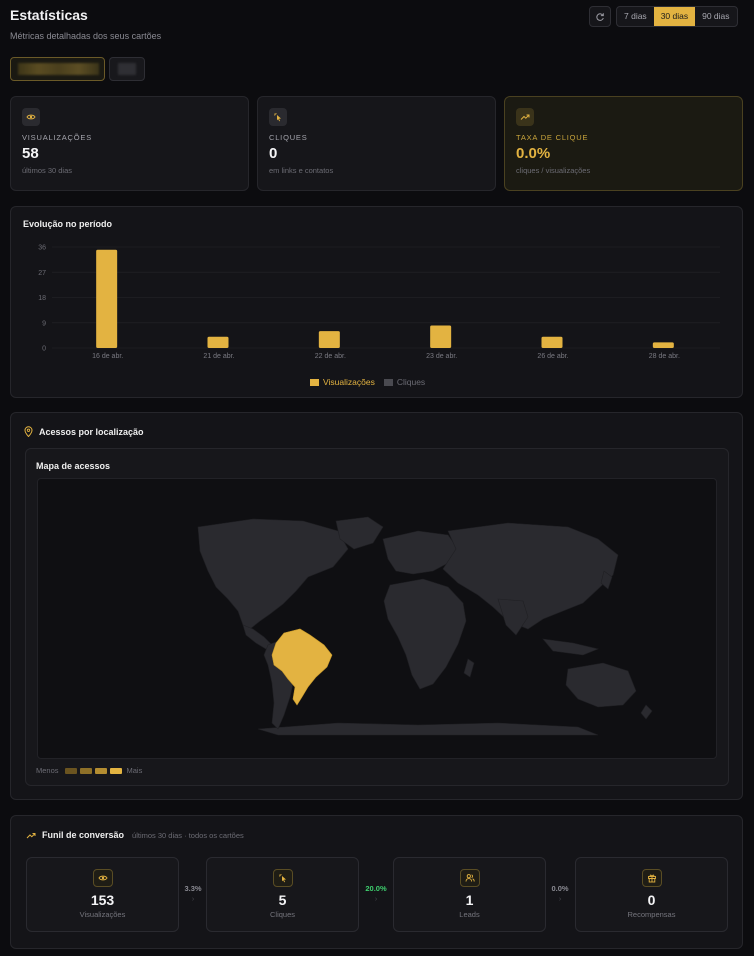 The height and width of the screenshot is (956, 754). What do you see at coordinates (218, 356) in the screenshot?
I see `x-tick-label: 21 de abr.` at bounding box center [218, 356].